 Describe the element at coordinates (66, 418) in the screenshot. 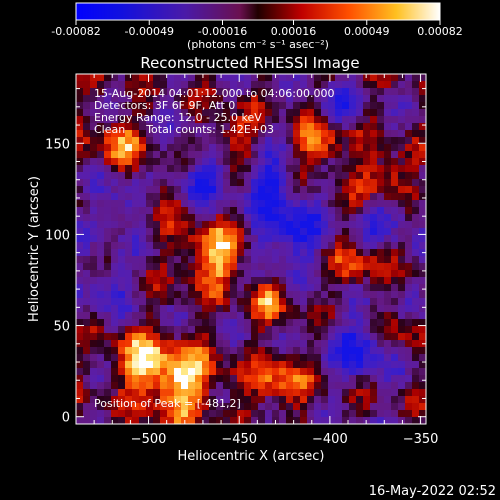

I see `y-tick-label: 0` at that location.